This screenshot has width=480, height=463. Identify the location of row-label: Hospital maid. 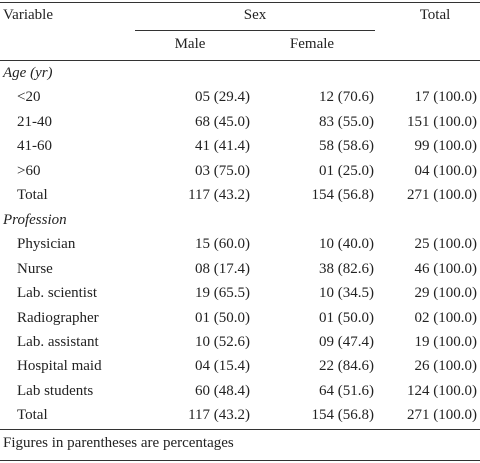
(59, 366).